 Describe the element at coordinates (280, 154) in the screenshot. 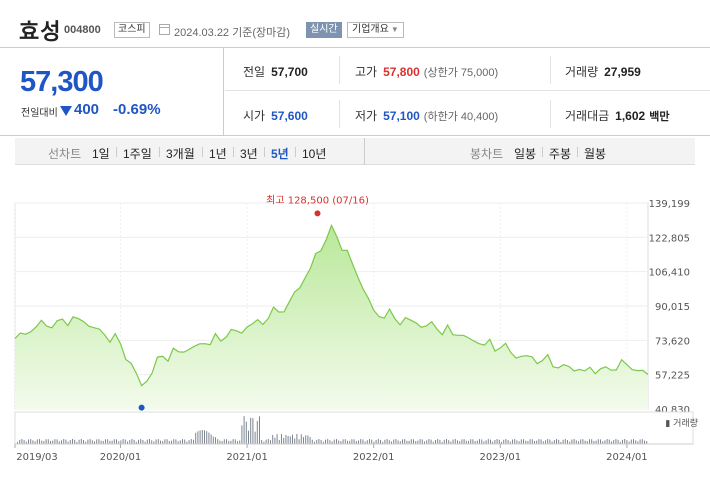

I see `tab-5y: 5년` at that location.